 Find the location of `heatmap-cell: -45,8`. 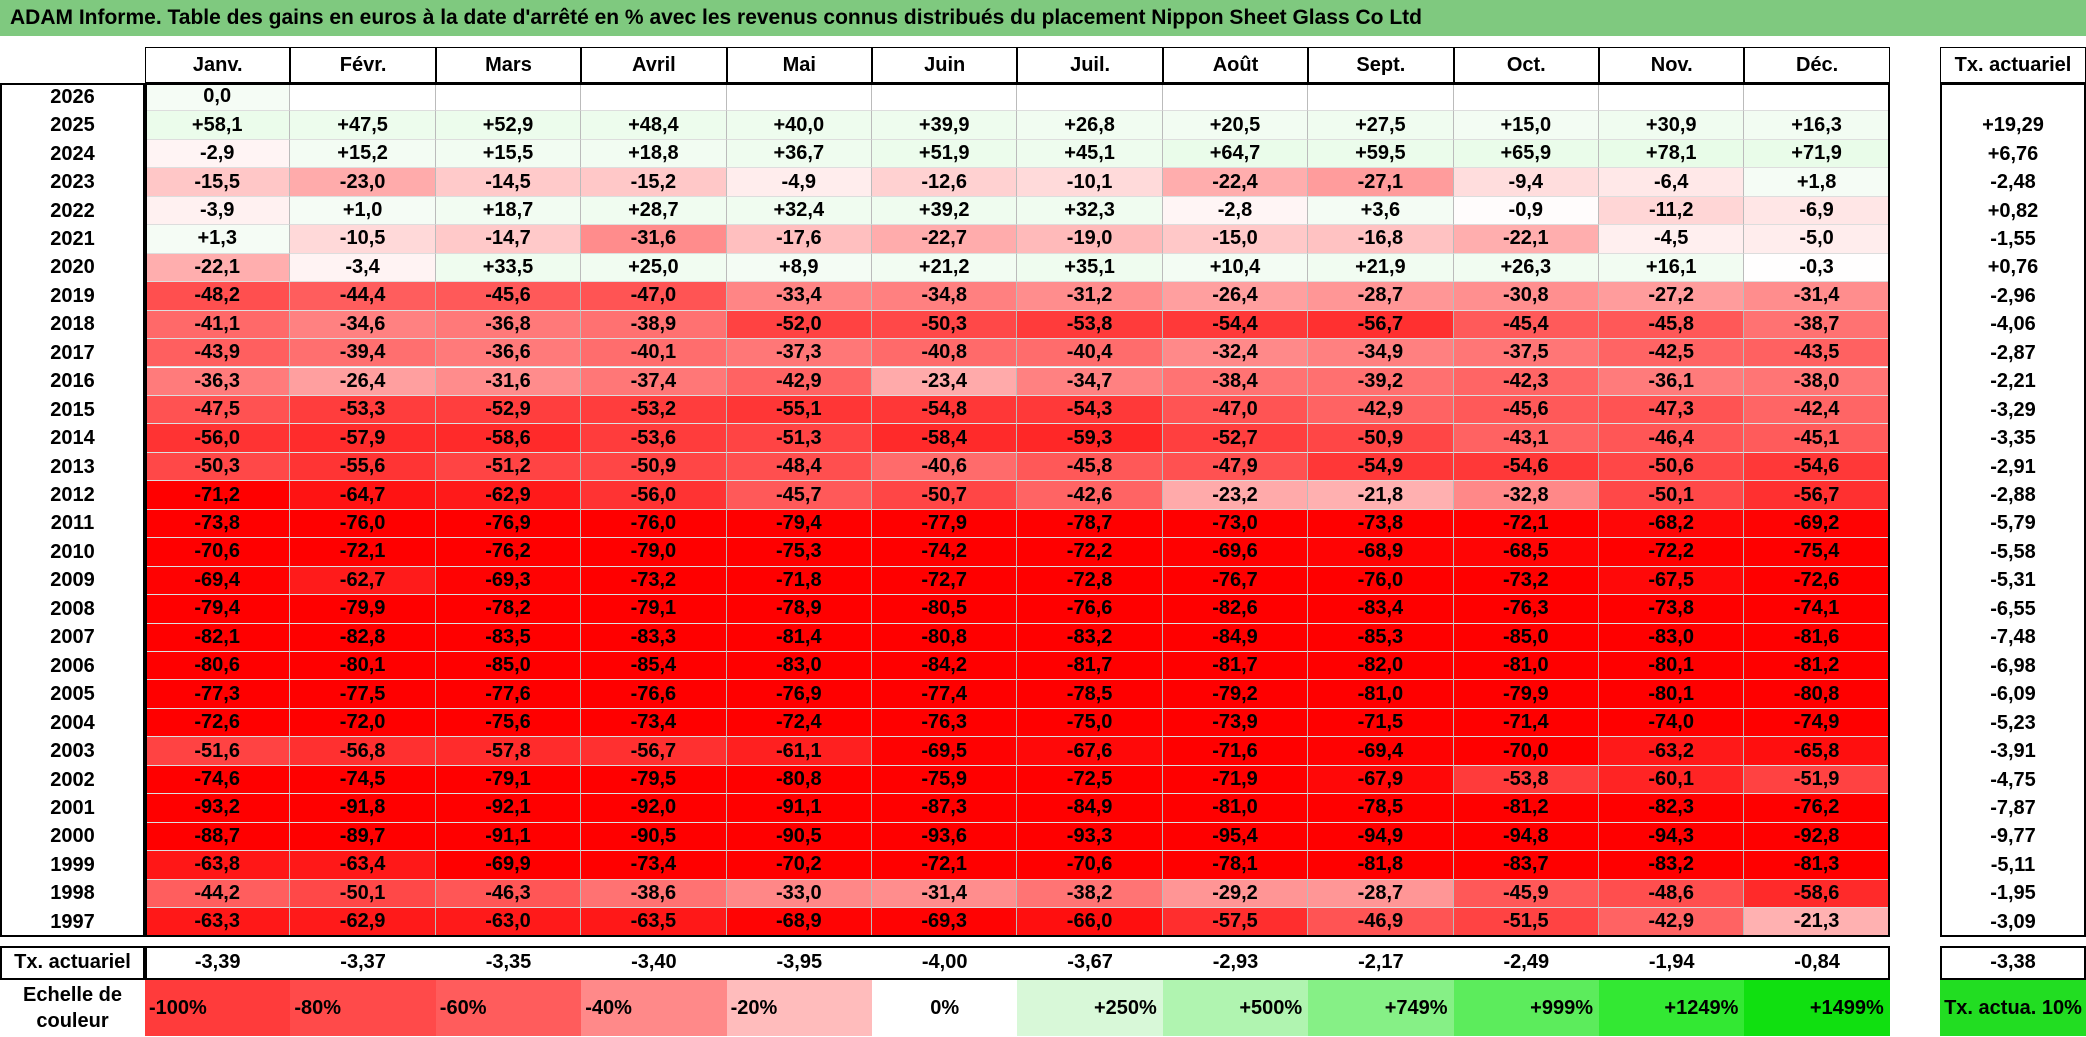

heatmap-cell: -45,8 is located at coordinates (1672, 325).